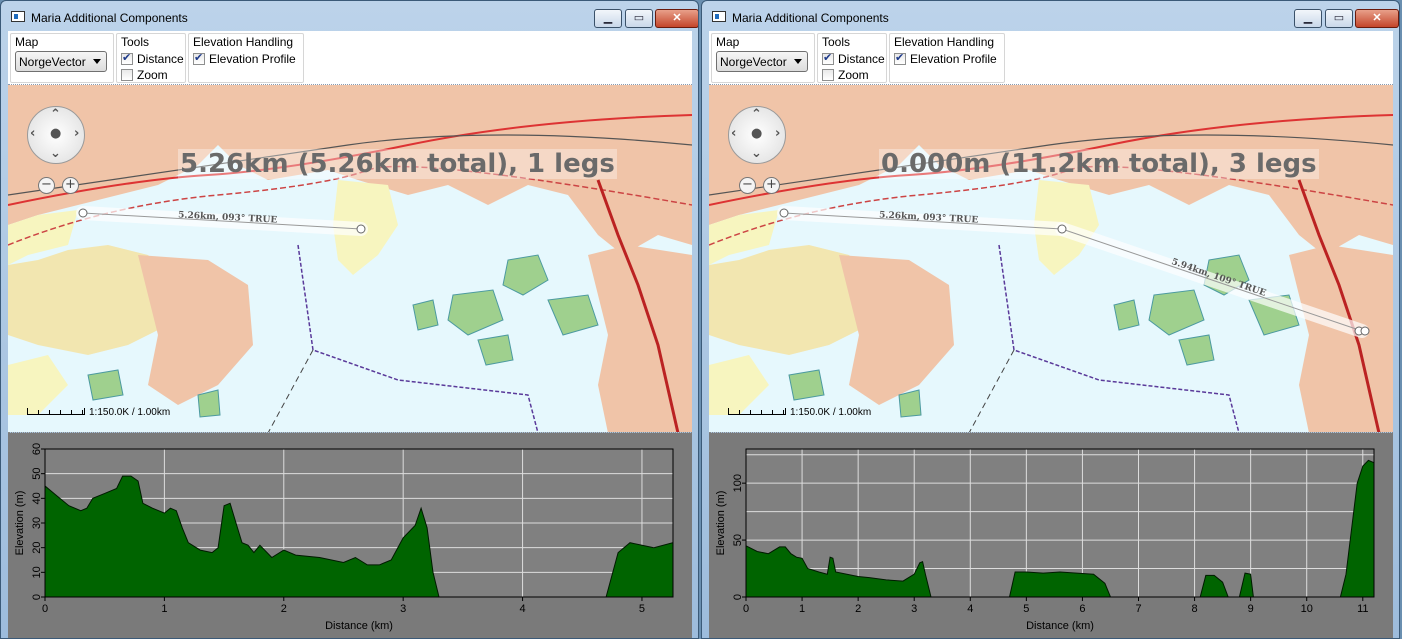 This screenshot has width=1402, height=639. I want to click on y-tick-label: 30, so click(37, 523).